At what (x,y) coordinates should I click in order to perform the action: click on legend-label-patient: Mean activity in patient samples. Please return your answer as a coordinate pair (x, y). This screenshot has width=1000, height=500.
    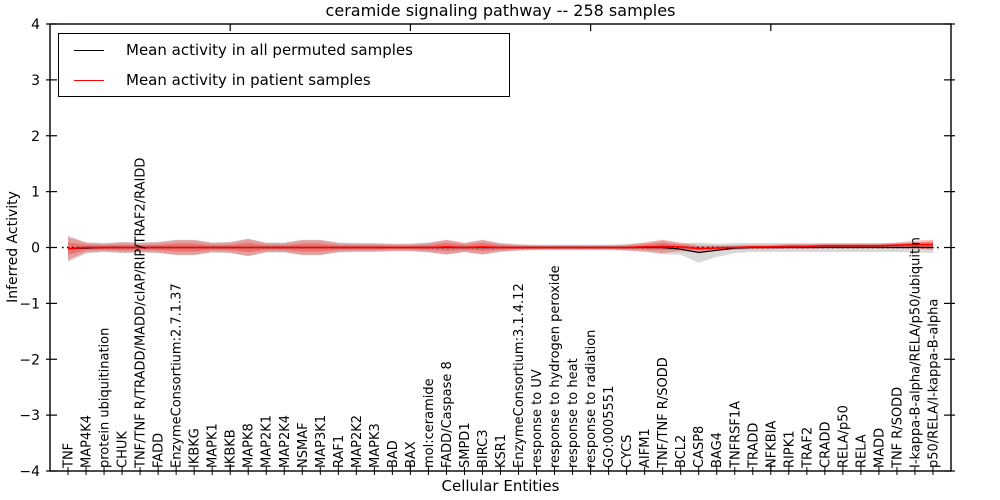
    Looking at the image, I should click on (248, 80).